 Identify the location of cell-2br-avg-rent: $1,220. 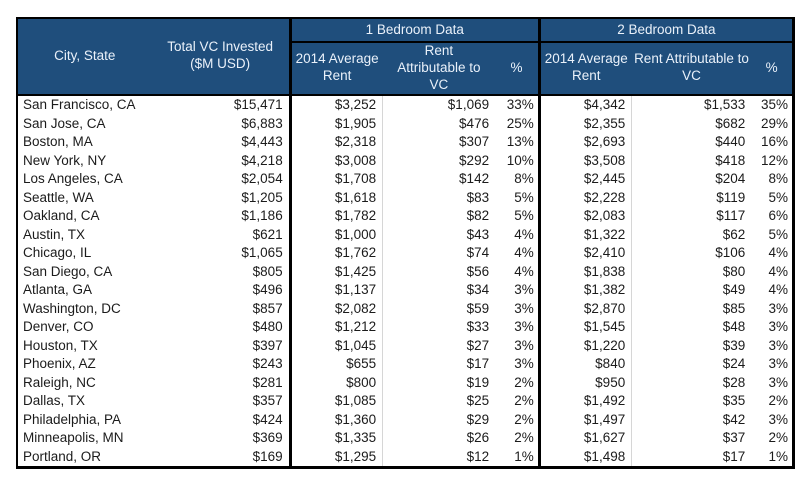
(584, 345).